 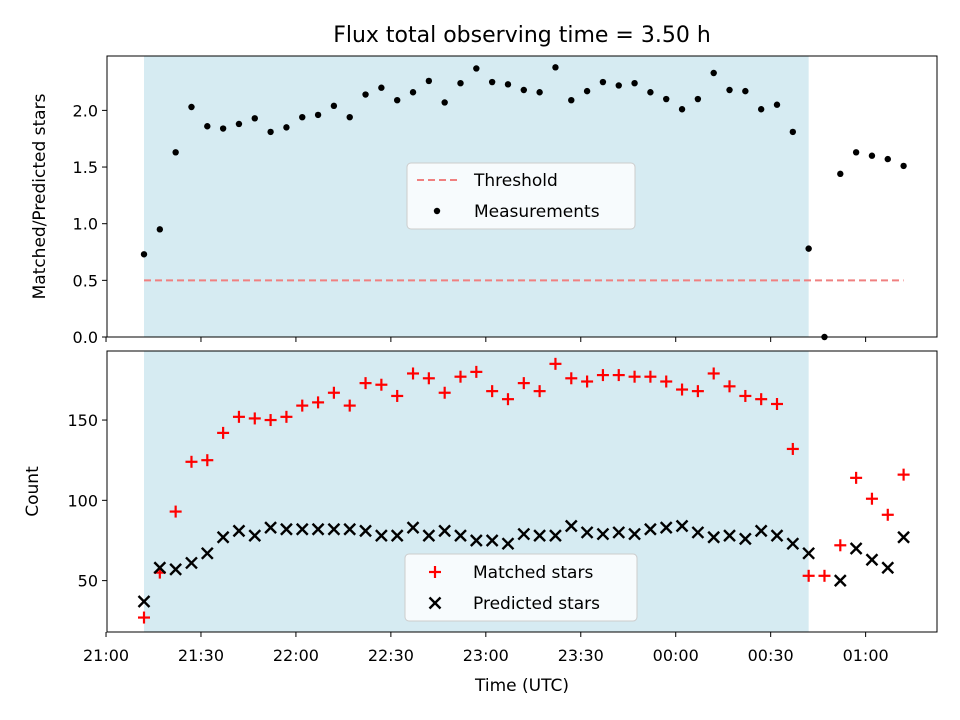 I want to click on x-tick-label: 00:00, so click(x=676, y=655).